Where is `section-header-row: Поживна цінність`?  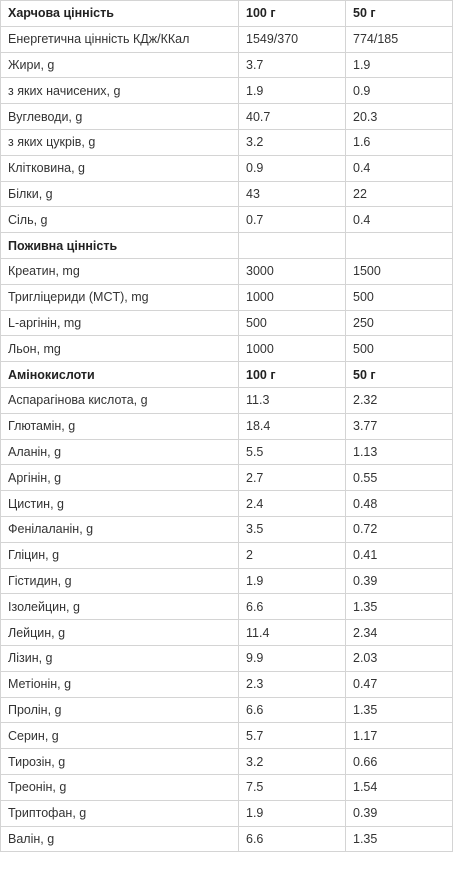
section-header-row: Поживна цінність is located at coordinates (226, 245).